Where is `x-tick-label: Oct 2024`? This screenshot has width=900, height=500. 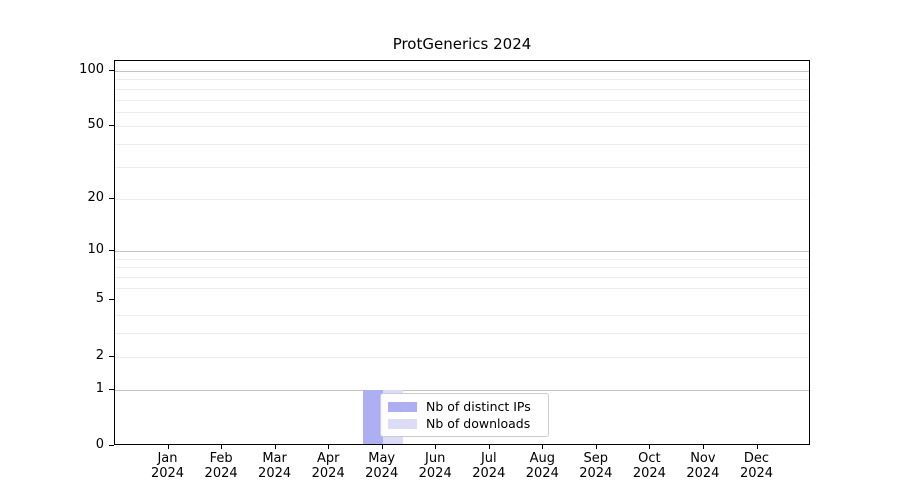
x-tick-label: Oct 2024 is located at coordinates (649, 466).